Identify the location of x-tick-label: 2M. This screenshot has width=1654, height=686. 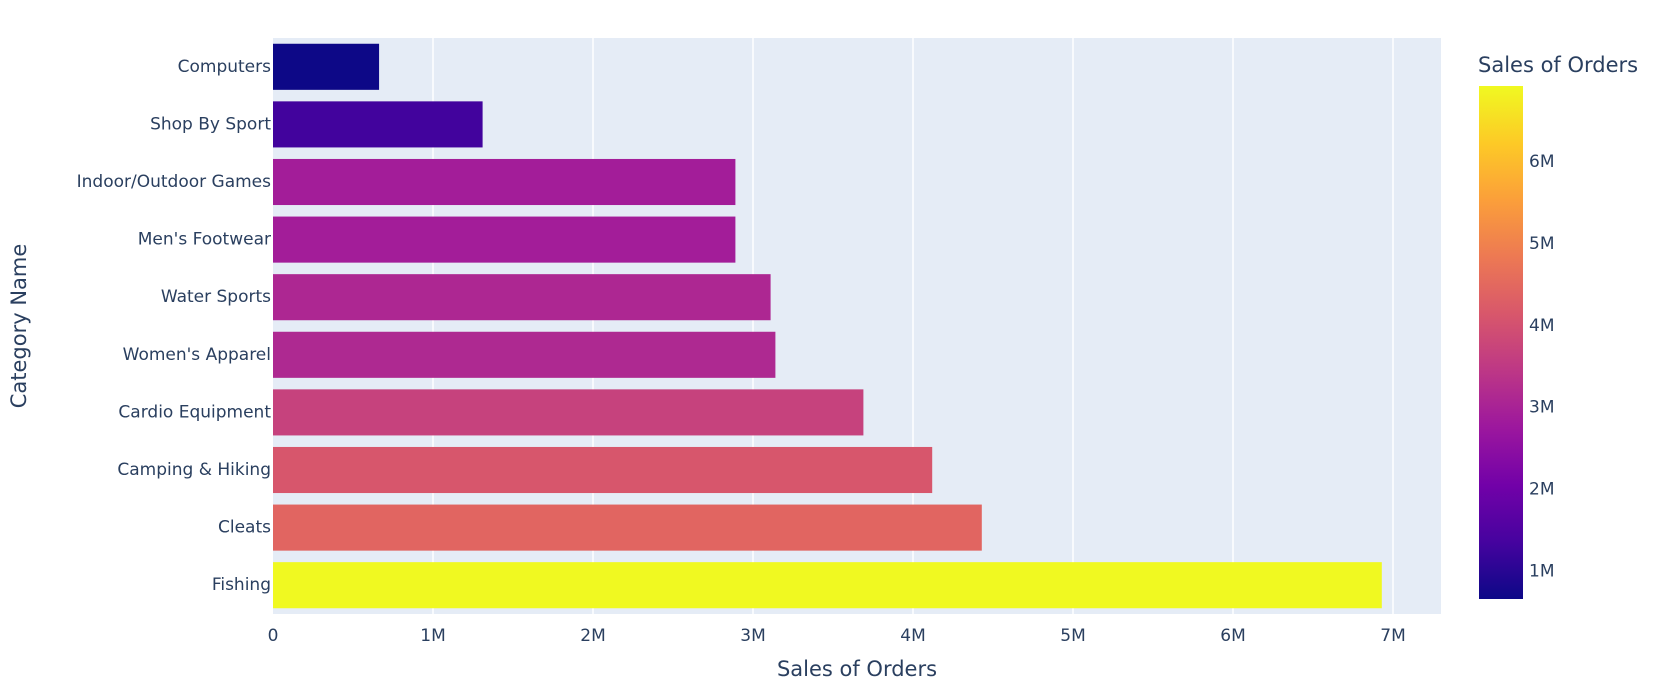
(592, 636).